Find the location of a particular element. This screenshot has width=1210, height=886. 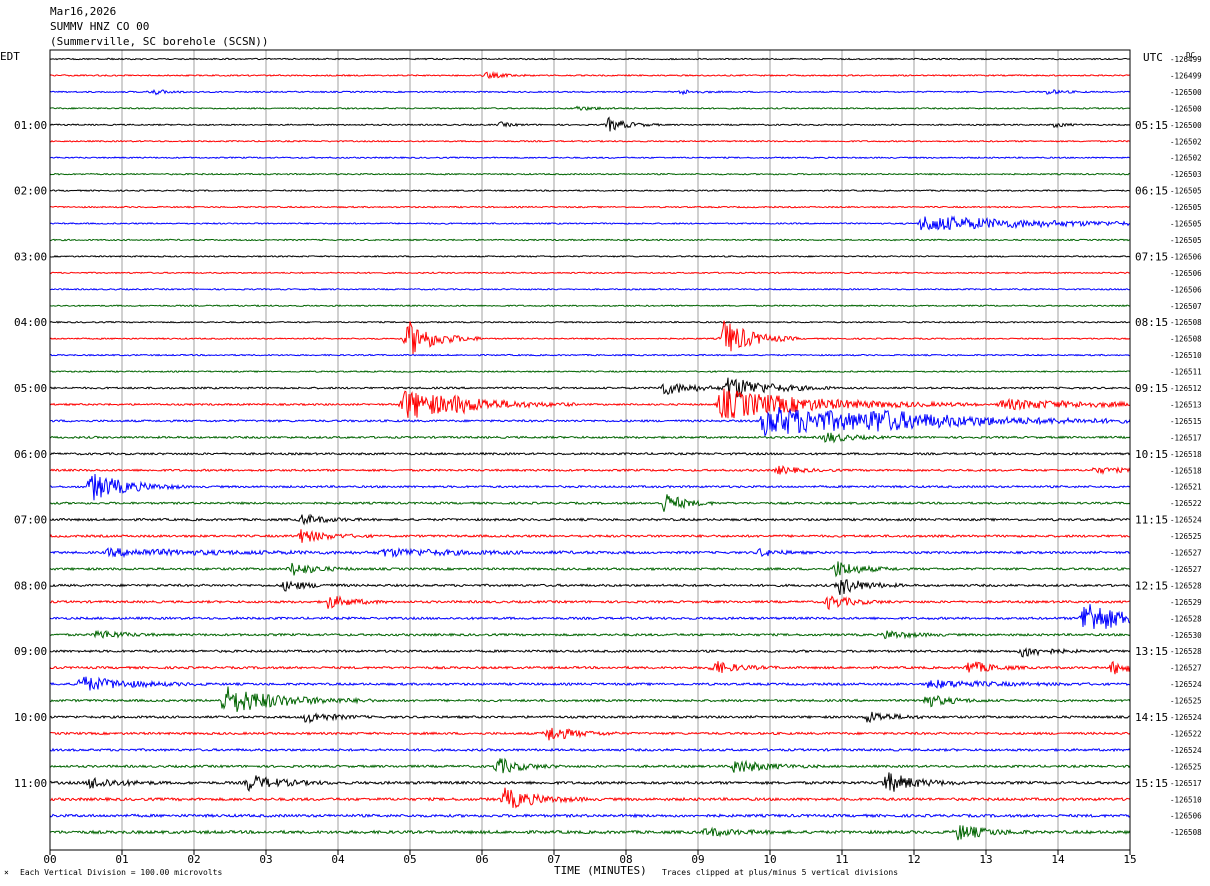

right-hour-label: 05:15 is located at coordinates (1151, 125).